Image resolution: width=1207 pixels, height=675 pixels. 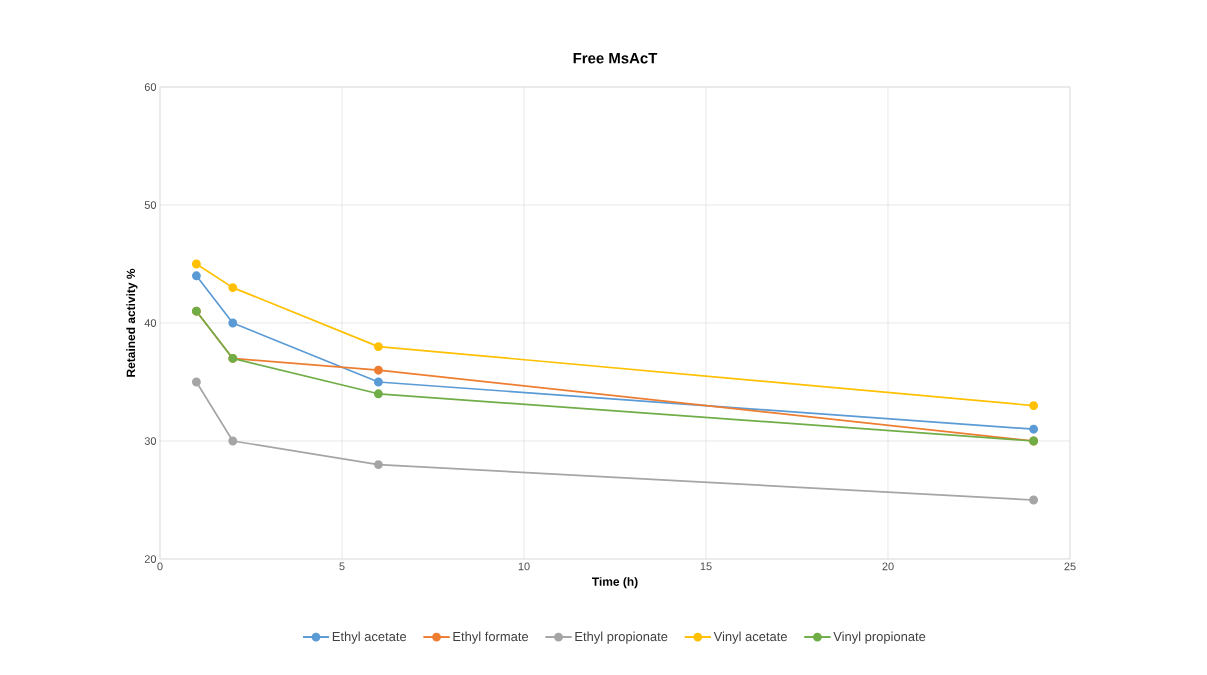 What do you see at coordinates (879, 637) in the screenshot?
I see `legend-label: Vinyl propionate` at bounding box center [879, 637].